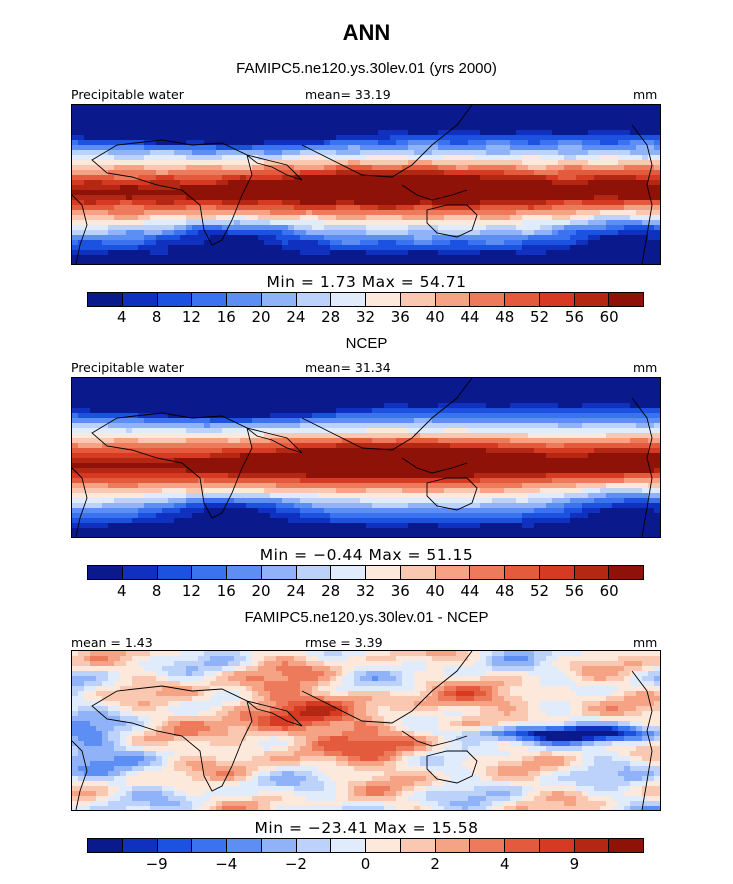 The width and height of the screenshot is (733, 884). I want to click on colorbar-tick-label: 9, so click(574, 864).